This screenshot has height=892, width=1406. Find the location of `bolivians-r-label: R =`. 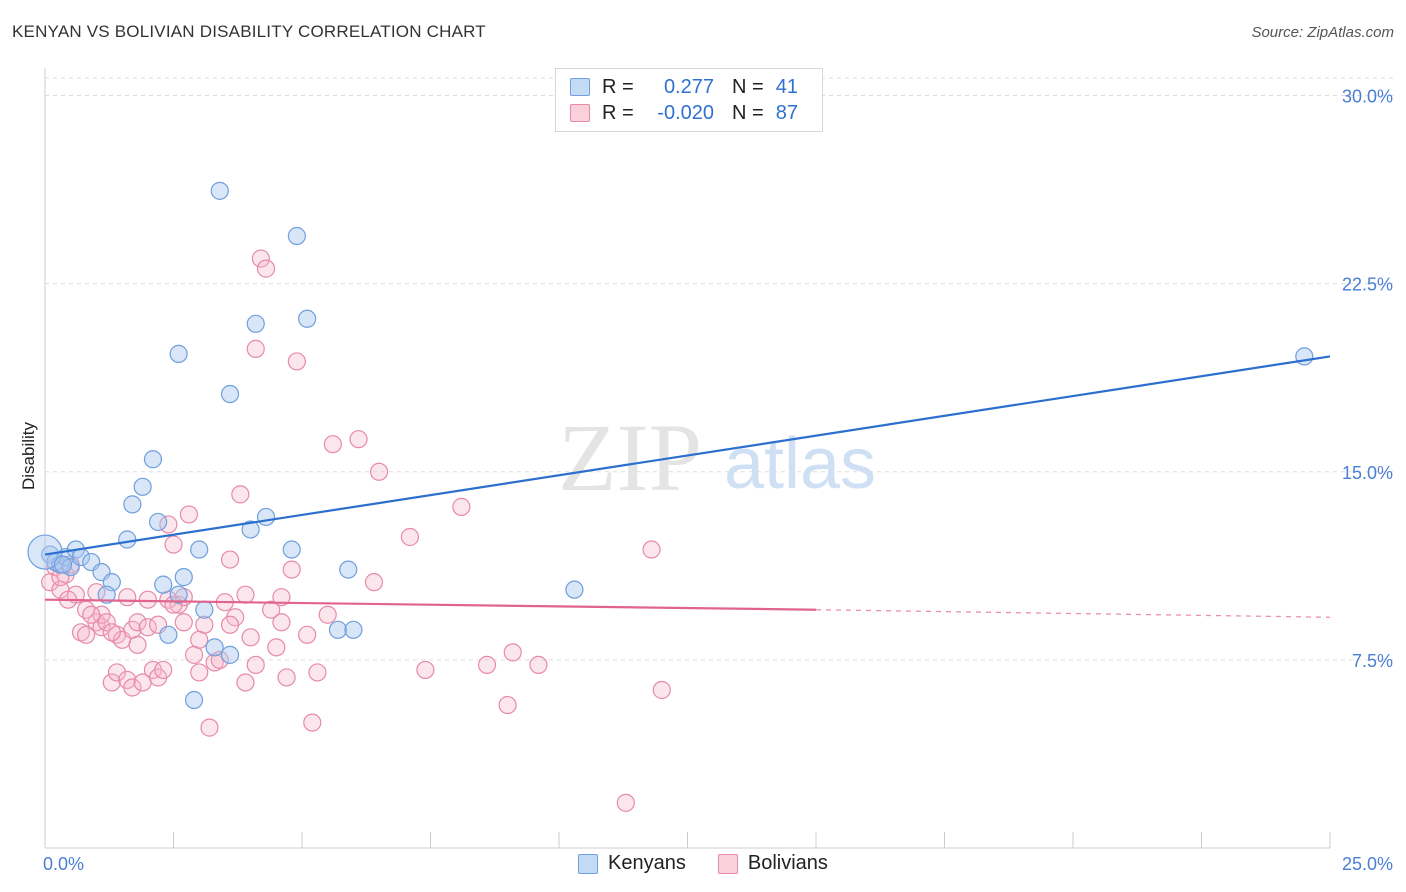

bolivians-r-label: R = is located at coordinates (618, 112).